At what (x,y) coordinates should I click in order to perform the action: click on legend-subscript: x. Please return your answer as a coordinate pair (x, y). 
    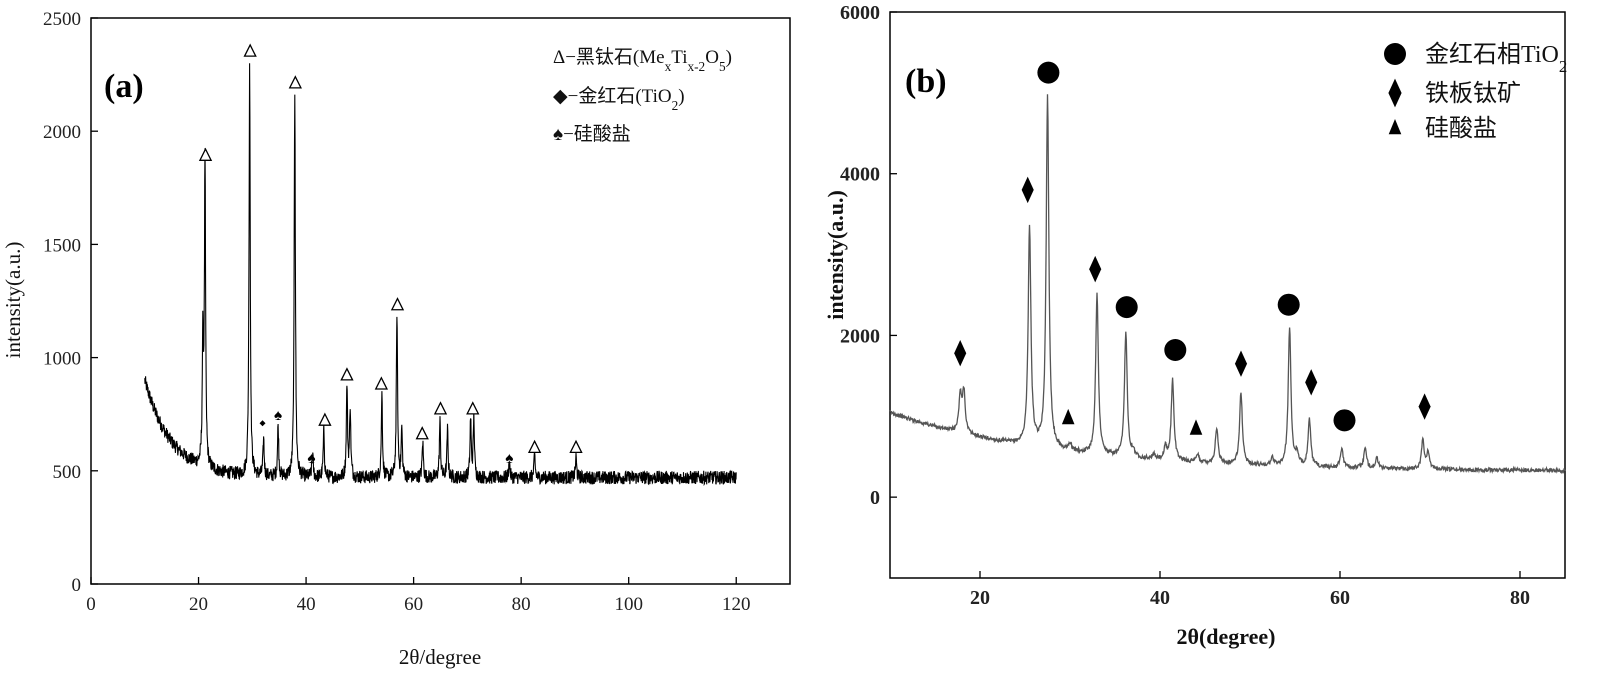
    Looking at the image, I should click on (668, 66).